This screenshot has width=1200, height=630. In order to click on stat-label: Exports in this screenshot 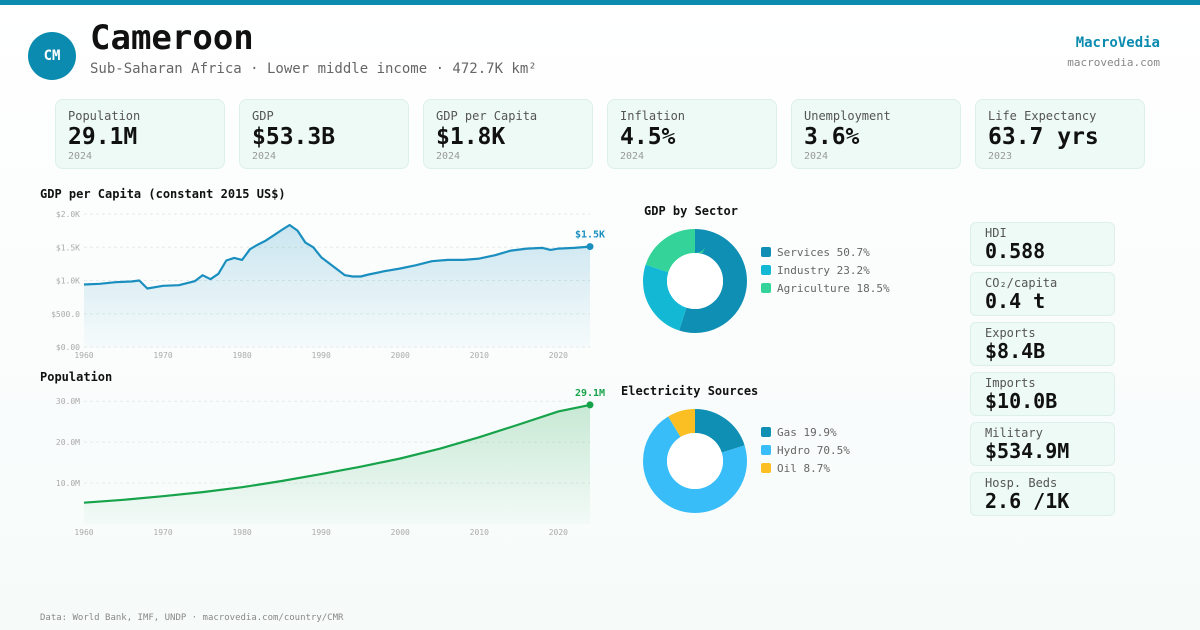, I will do `click(1010, 333)`.